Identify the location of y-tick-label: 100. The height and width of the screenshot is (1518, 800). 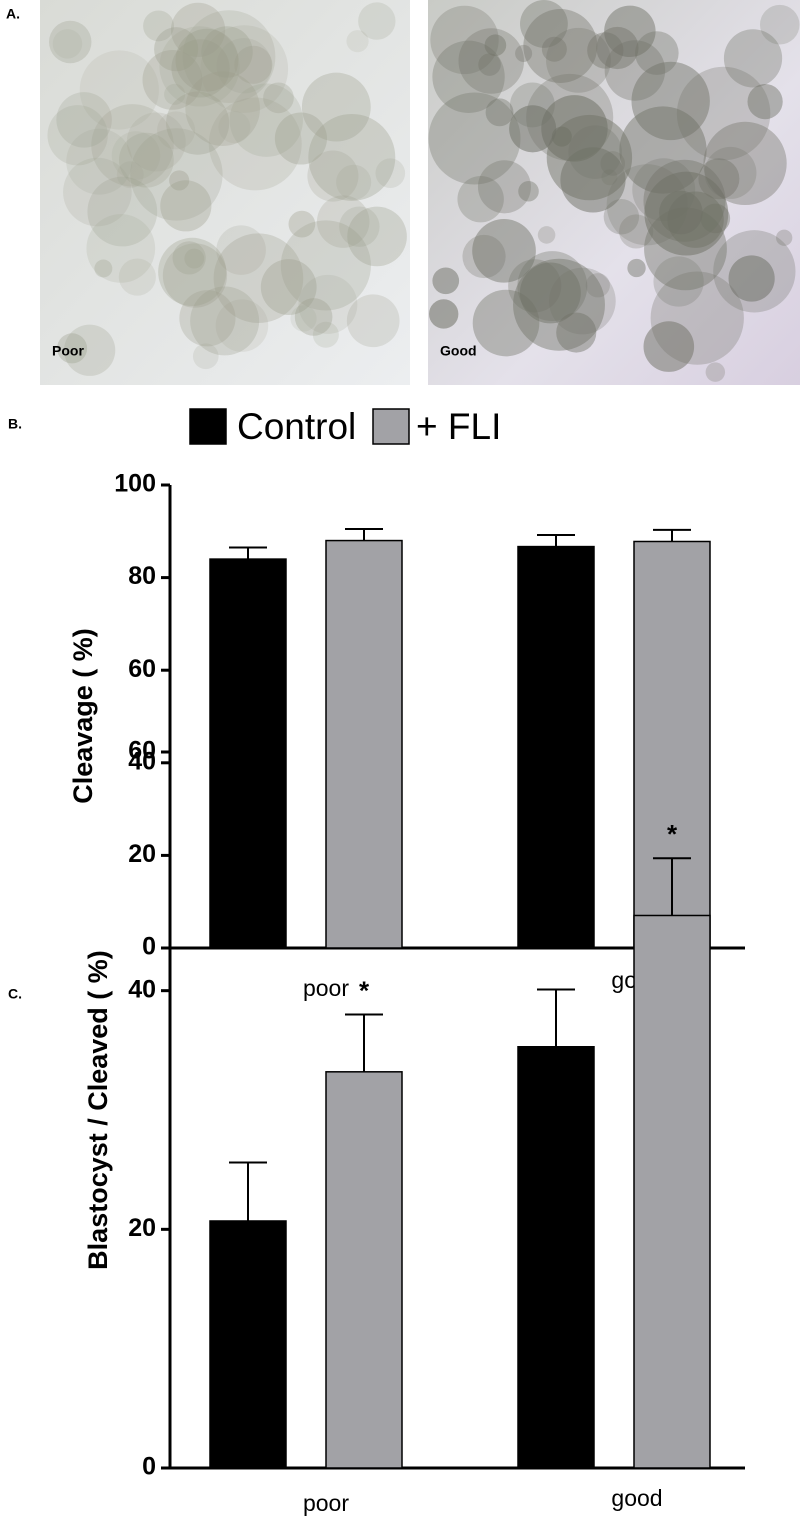
(135, 484).